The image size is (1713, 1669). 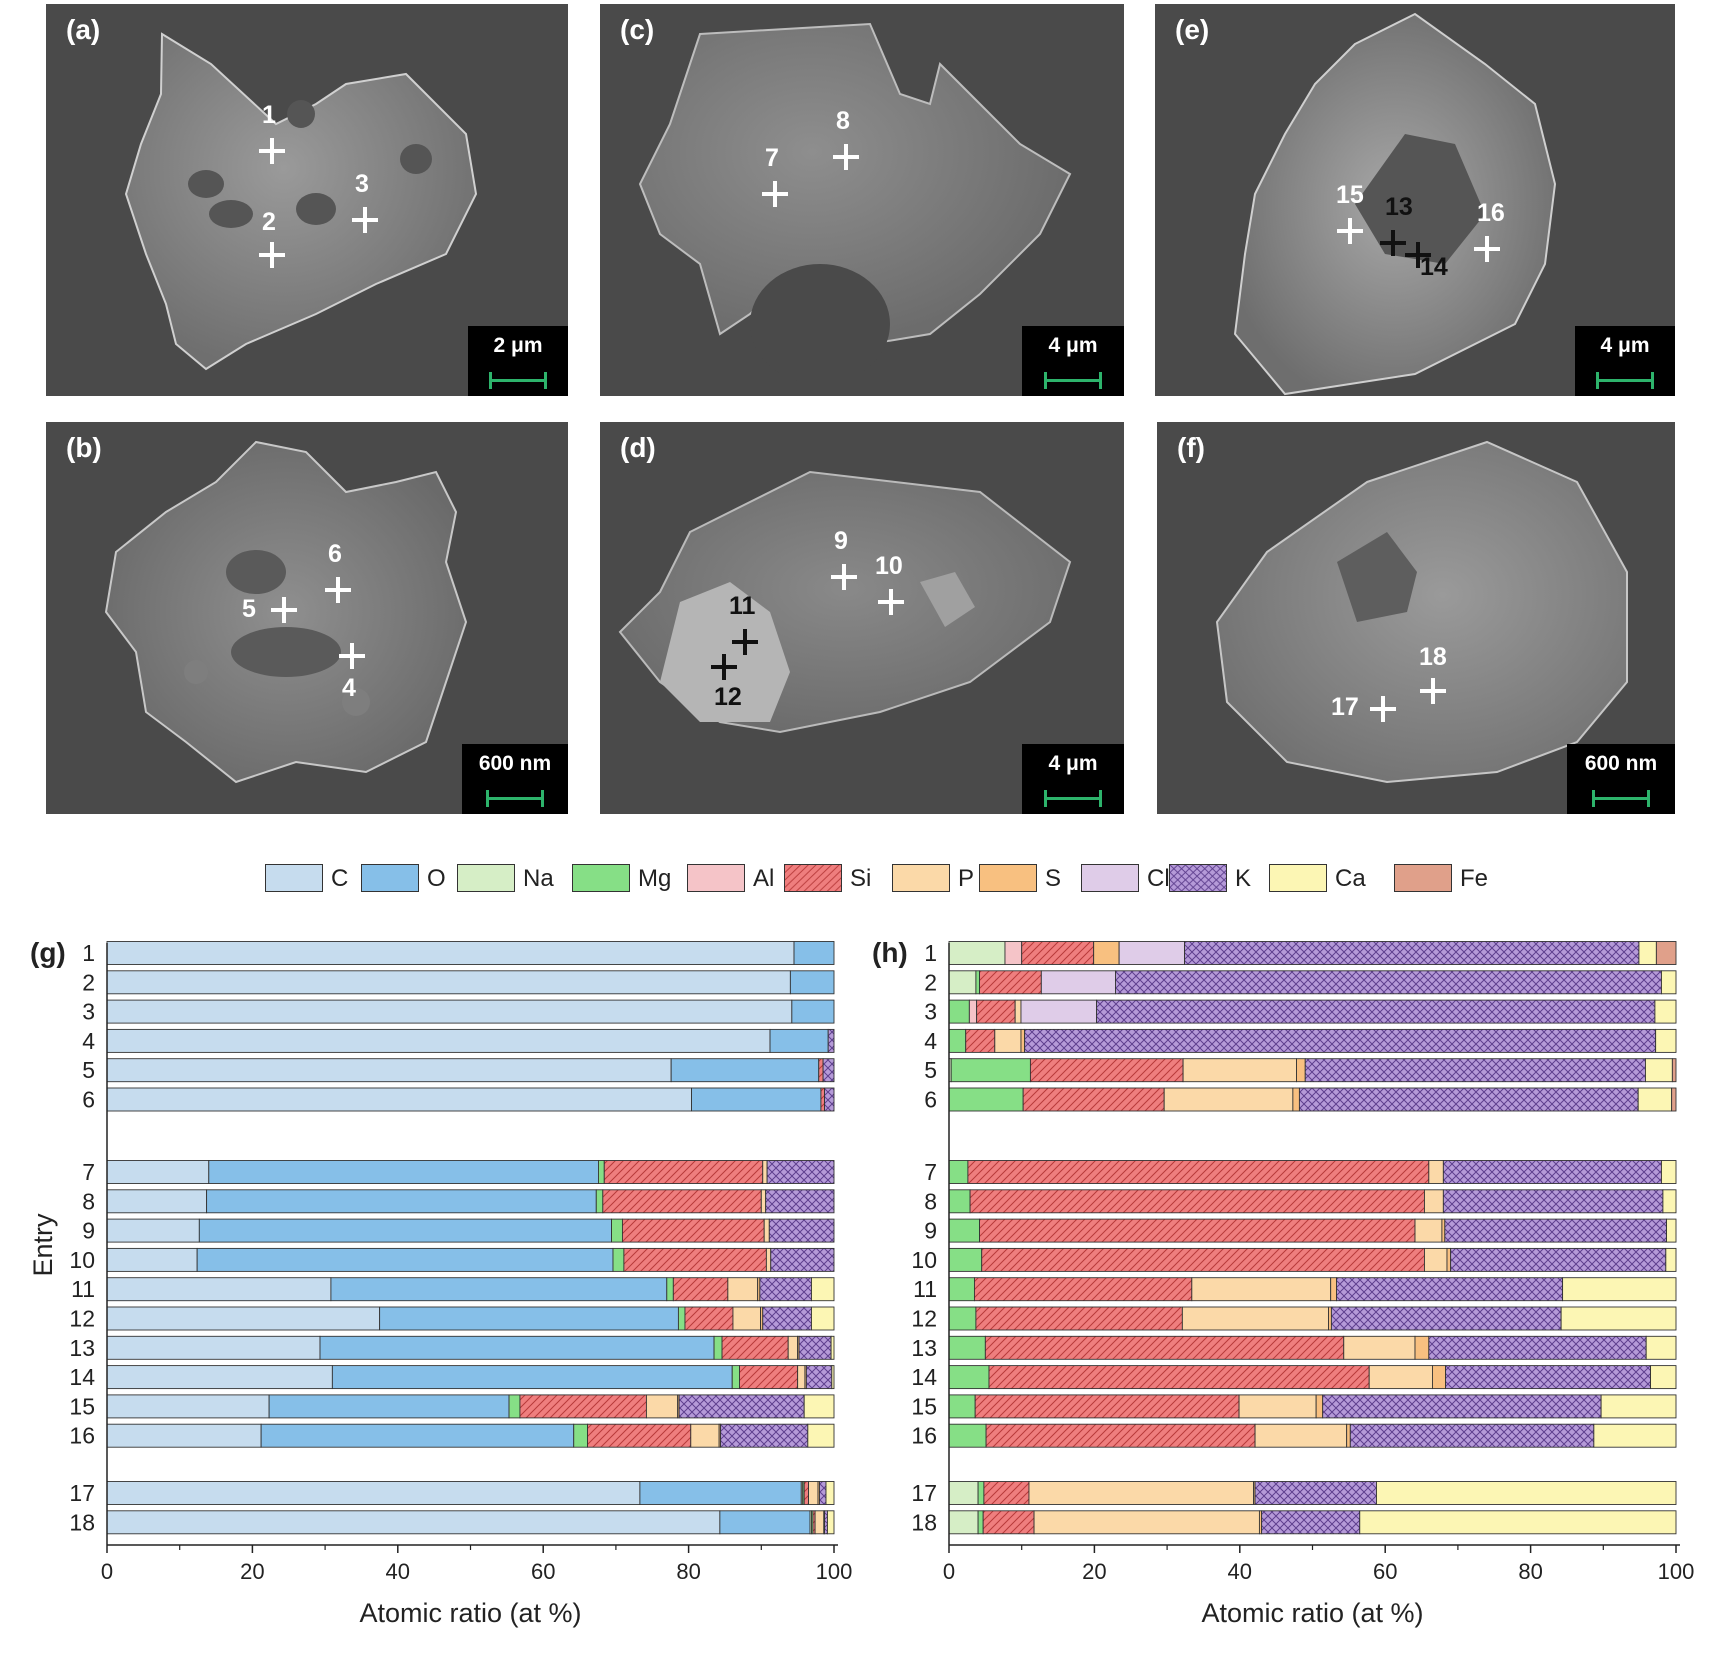 I want to click on bar-segment-fe, so click(x=1666, y=953).